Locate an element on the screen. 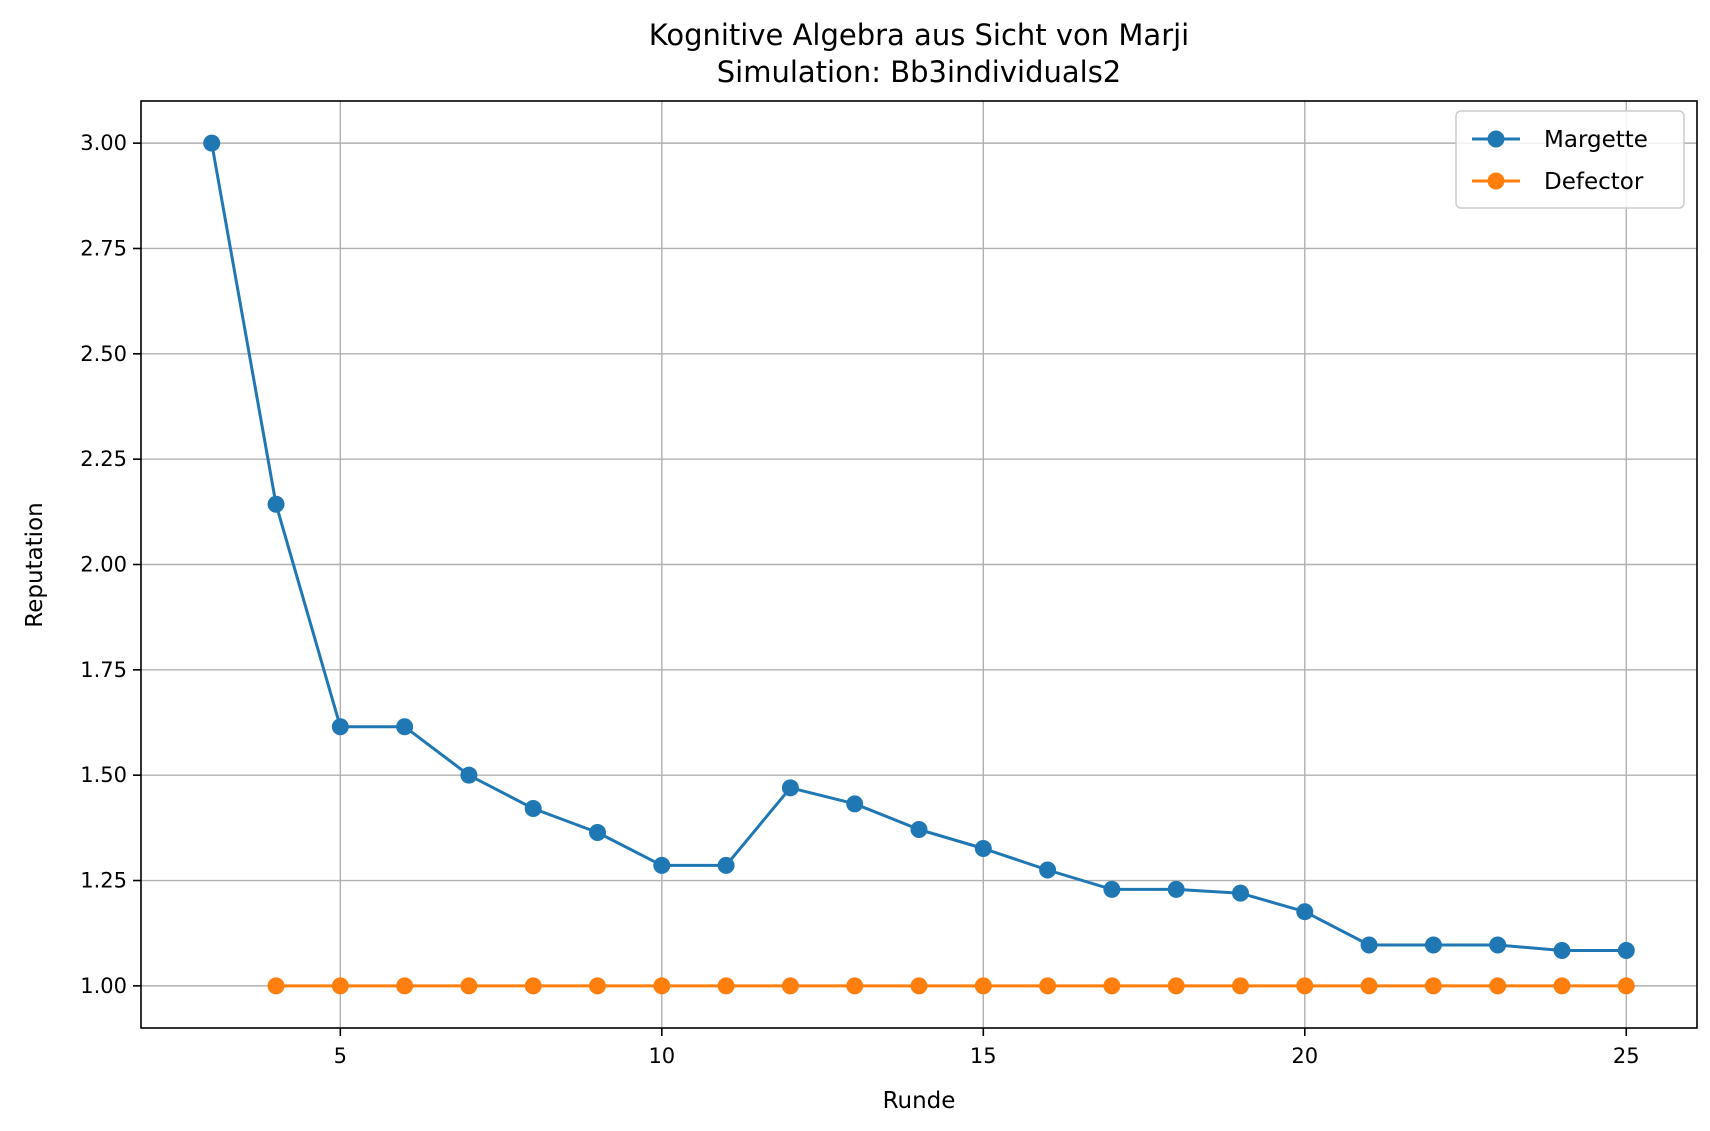 The image size is (1710, 1131). x-axis-label: Runde is located at coordinates (919, 1101).